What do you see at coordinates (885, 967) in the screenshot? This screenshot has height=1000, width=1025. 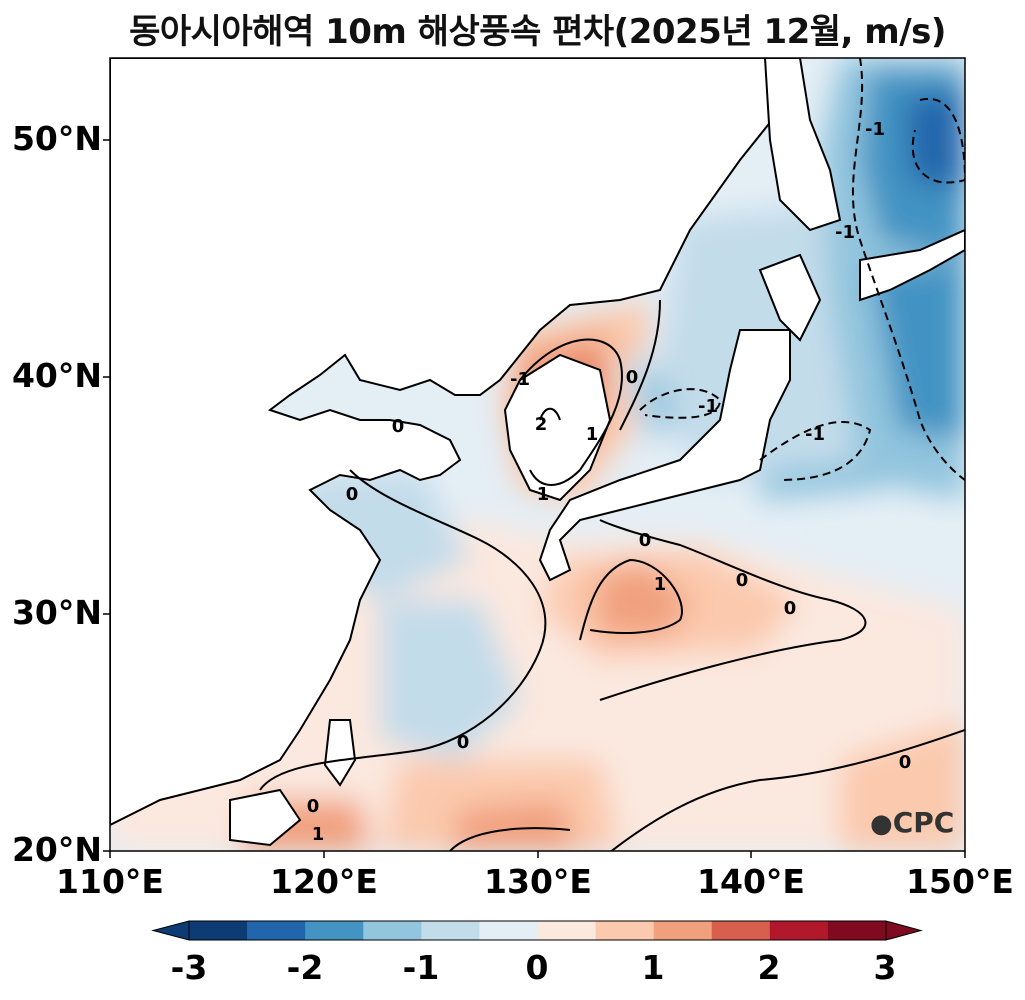 I see `colorbar-tick-label: 3` at bounding box center [885, 967].